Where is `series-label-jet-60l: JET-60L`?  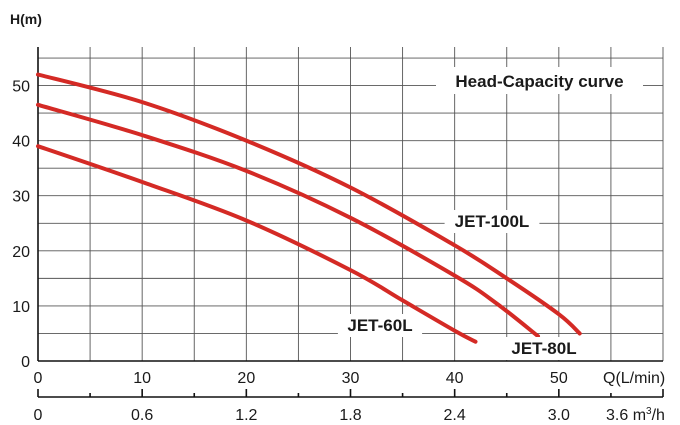 series-label-jet-60l: JET-60L is located at coordinates (379, 325).